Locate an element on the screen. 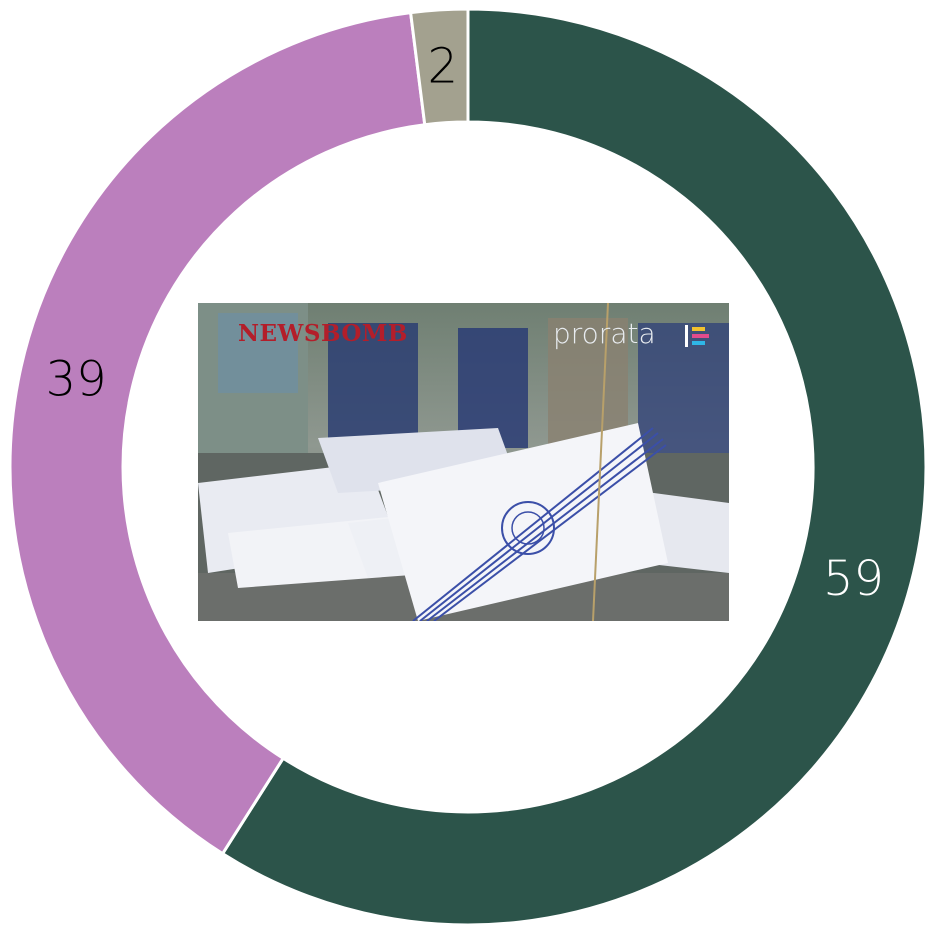 Image resolution: width=926 pixels, height=929 pixels. slice-value-label-2: 2 is located at coordinates (443, 66).